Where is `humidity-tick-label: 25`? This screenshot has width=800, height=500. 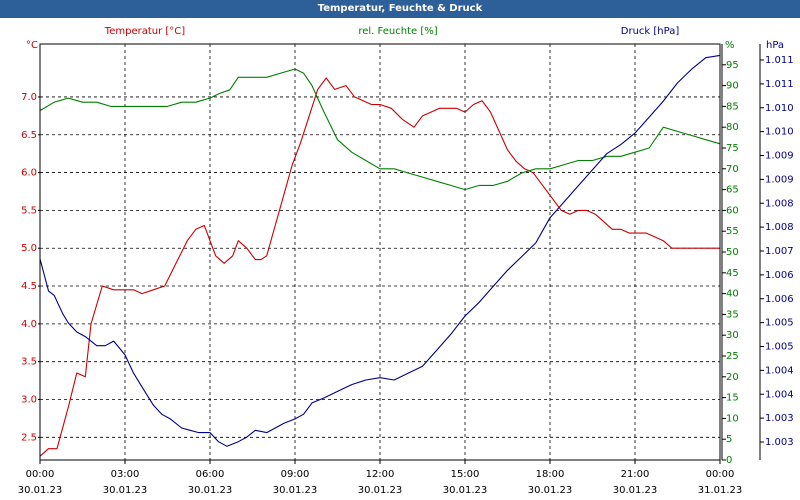
humidity-tick-label: 25 is located at coordinates (732, 356).